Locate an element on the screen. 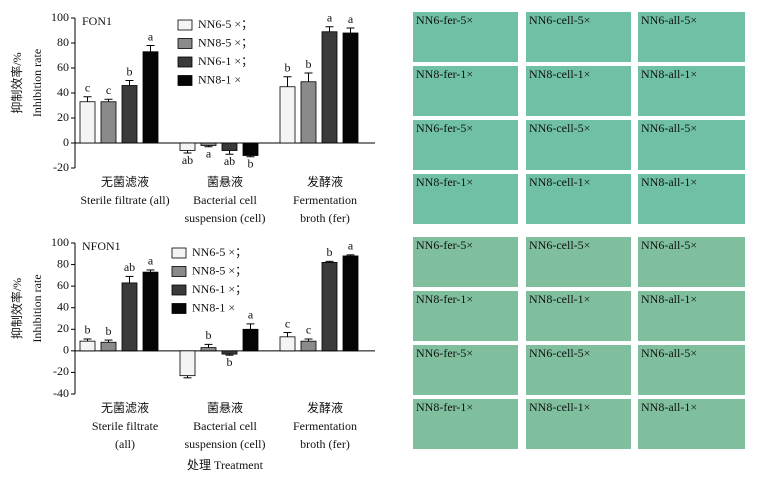 The width and height of the screenshot is (757, 478). x-tick-label: Sterile filtrate is located at coordinates (125, 426).